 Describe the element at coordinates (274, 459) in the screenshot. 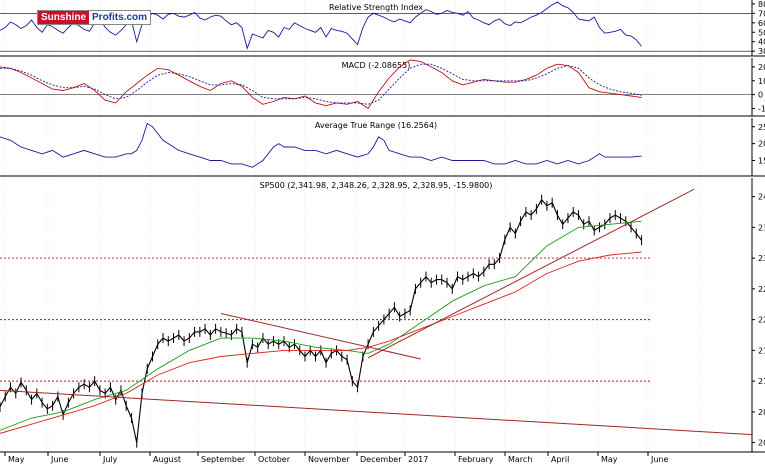

I see `x-tick-label: October` at that location.